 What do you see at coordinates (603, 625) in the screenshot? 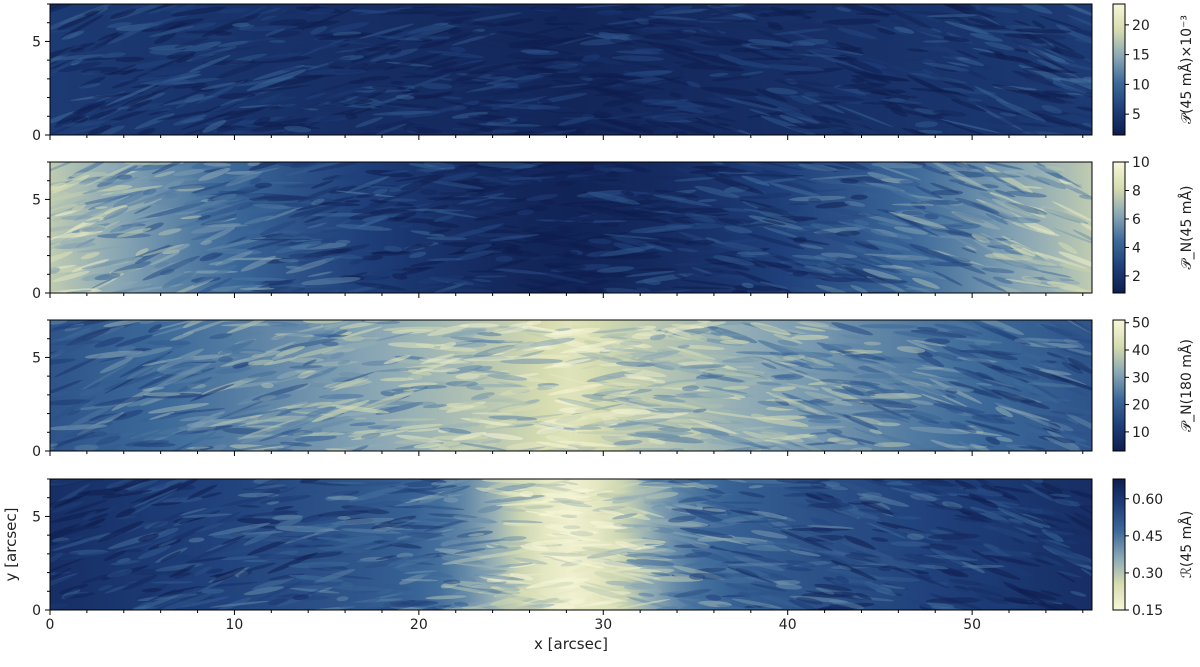
I see `x-tick-label: 30` at bounding box center [603, 625].